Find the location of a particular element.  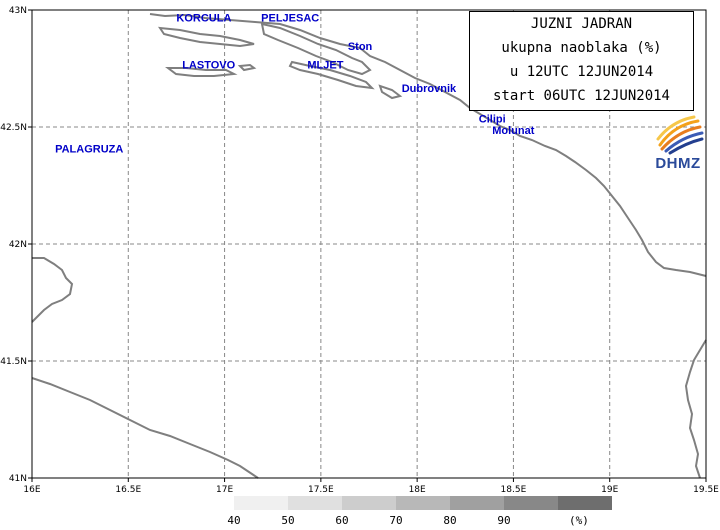

lon-tick-label: 18.5E is located at coordinates (514, 490).